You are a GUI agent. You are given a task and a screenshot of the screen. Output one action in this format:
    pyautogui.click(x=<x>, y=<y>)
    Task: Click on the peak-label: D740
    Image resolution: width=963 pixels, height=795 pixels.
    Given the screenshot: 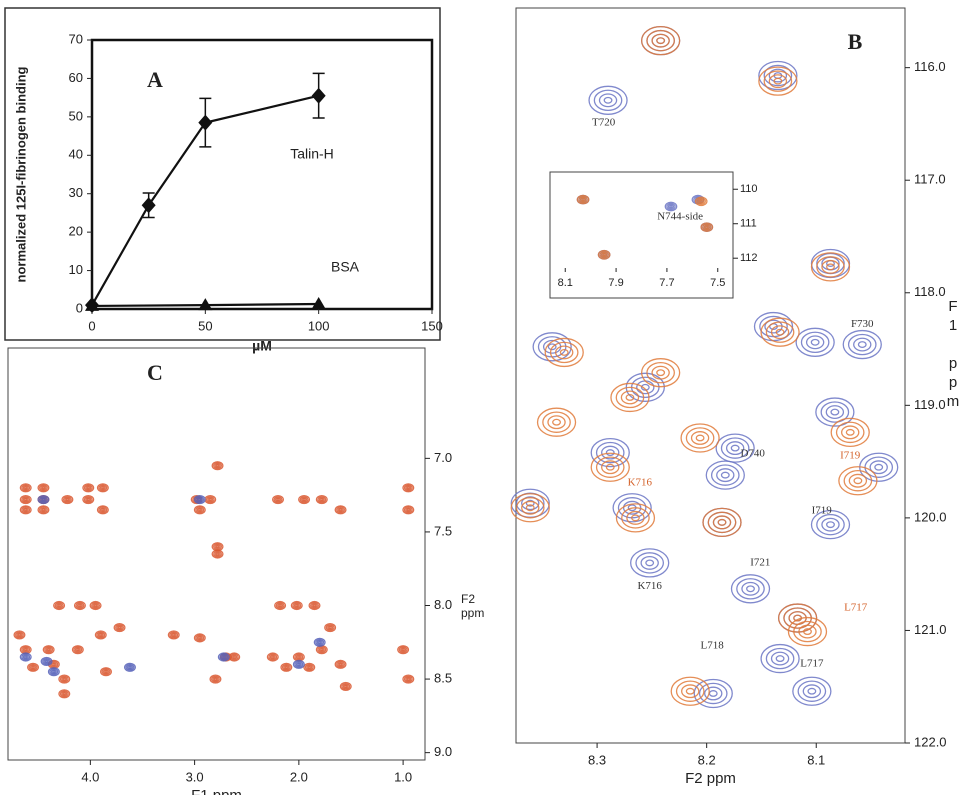 What is the action you would take?
    pyautogui.click(x=752, y=453)
    